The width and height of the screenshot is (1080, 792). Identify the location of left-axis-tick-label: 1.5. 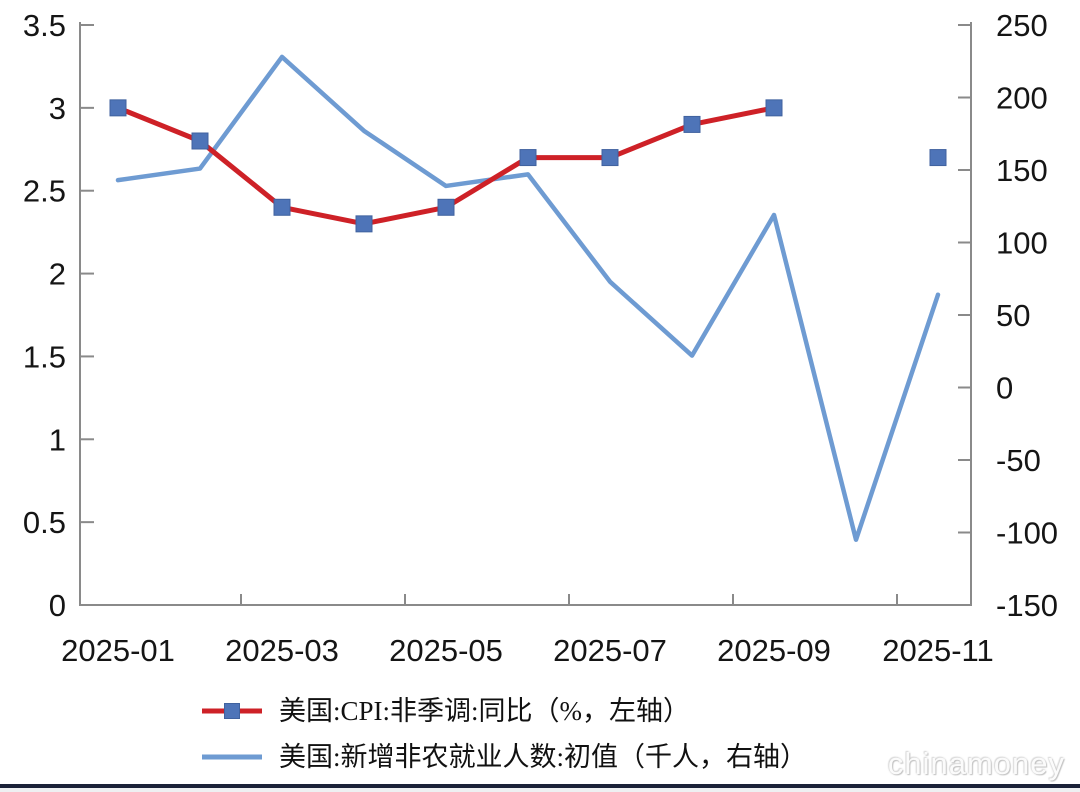
(44, 356).